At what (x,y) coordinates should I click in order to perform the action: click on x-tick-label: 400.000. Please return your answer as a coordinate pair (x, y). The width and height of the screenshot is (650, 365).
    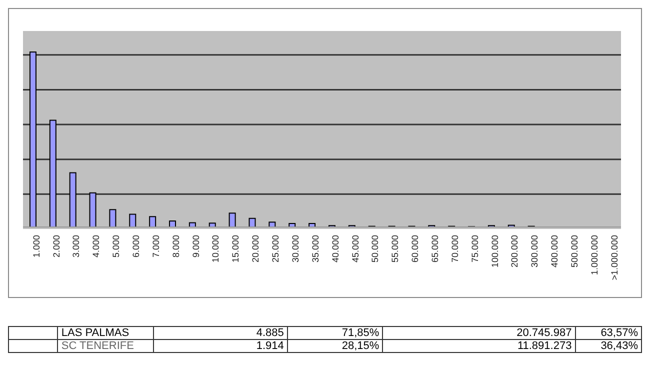
    Looking at the image, I should click on (555, 251).